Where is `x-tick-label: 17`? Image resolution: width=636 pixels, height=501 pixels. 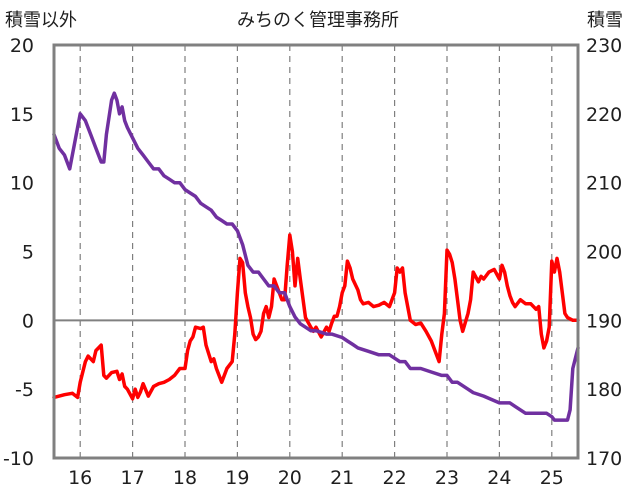 x-tick-label: 17 is located at coordinates (133, 478).